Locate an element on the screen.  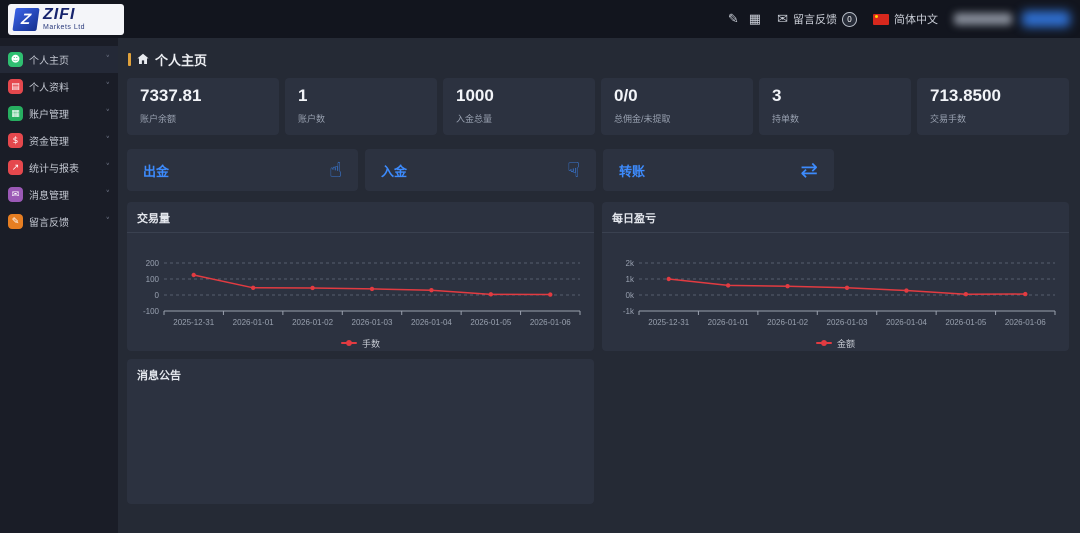
id-card-icon: ▤ is located at coordinates (15, 86).